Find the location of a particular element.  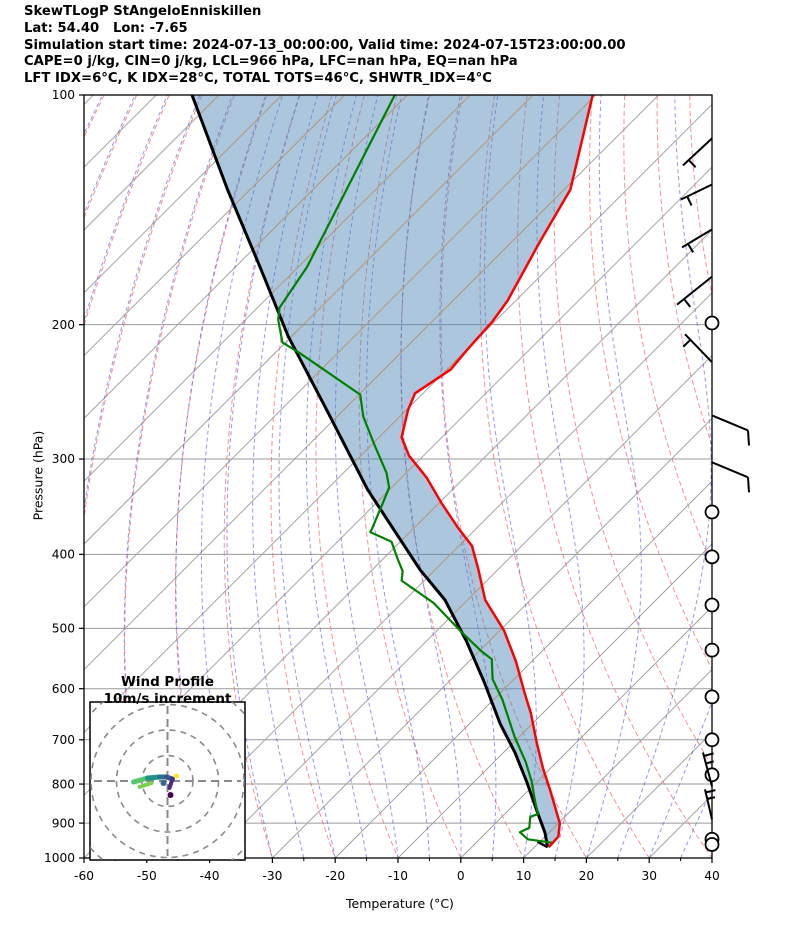

hodograph-title: Wind Profile is located at coordinates (167, 682).